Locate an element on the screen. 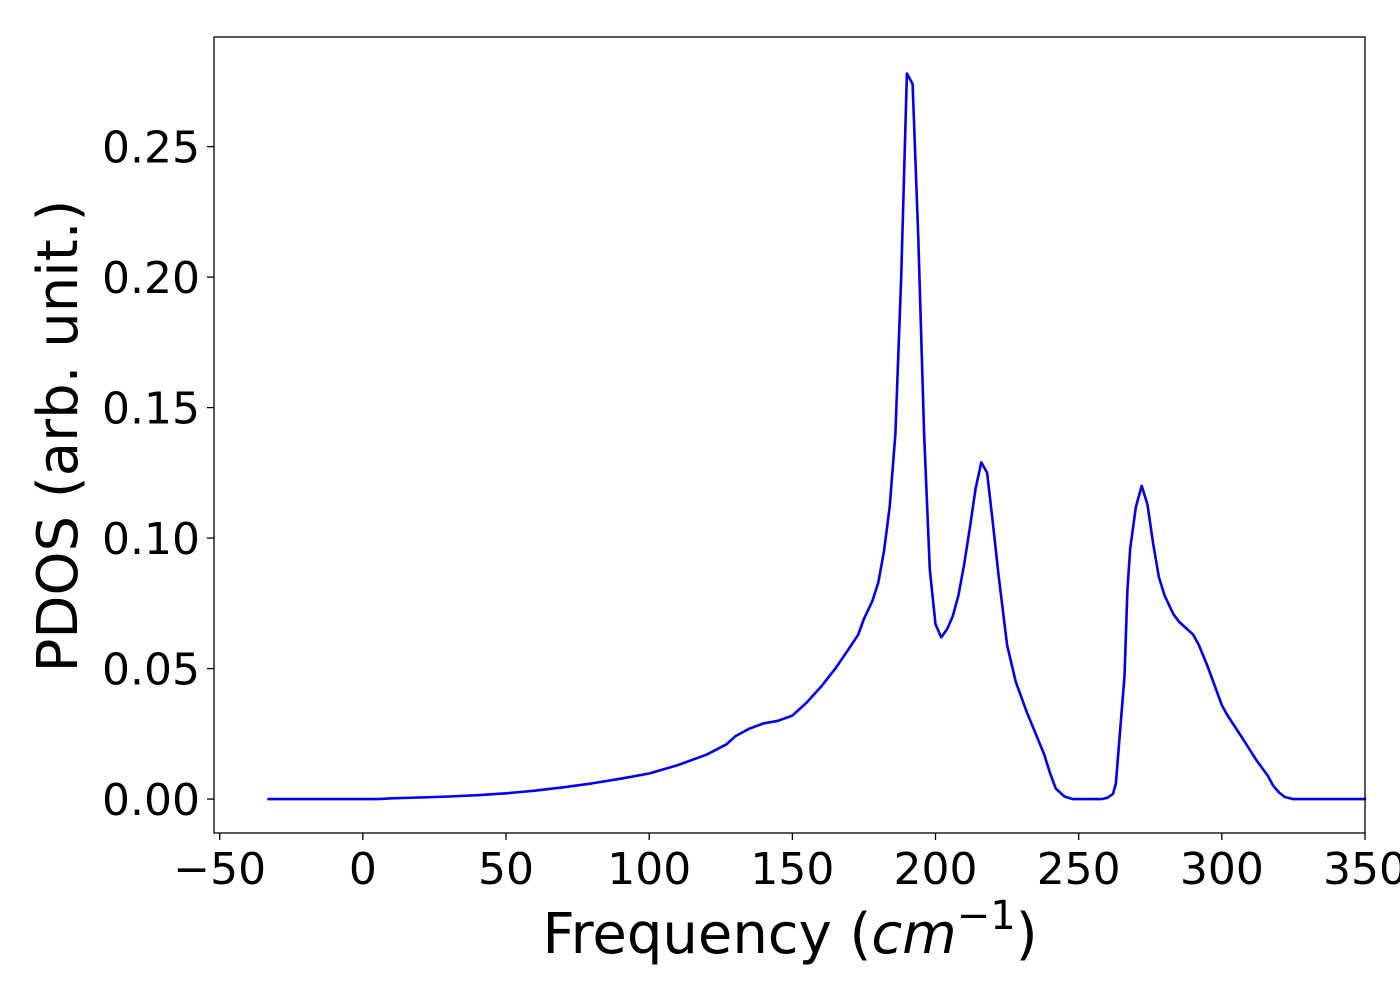 This screenshot has height=1000, width=1400. x-tick-label: 250 is located at coordinates (1079, 869).